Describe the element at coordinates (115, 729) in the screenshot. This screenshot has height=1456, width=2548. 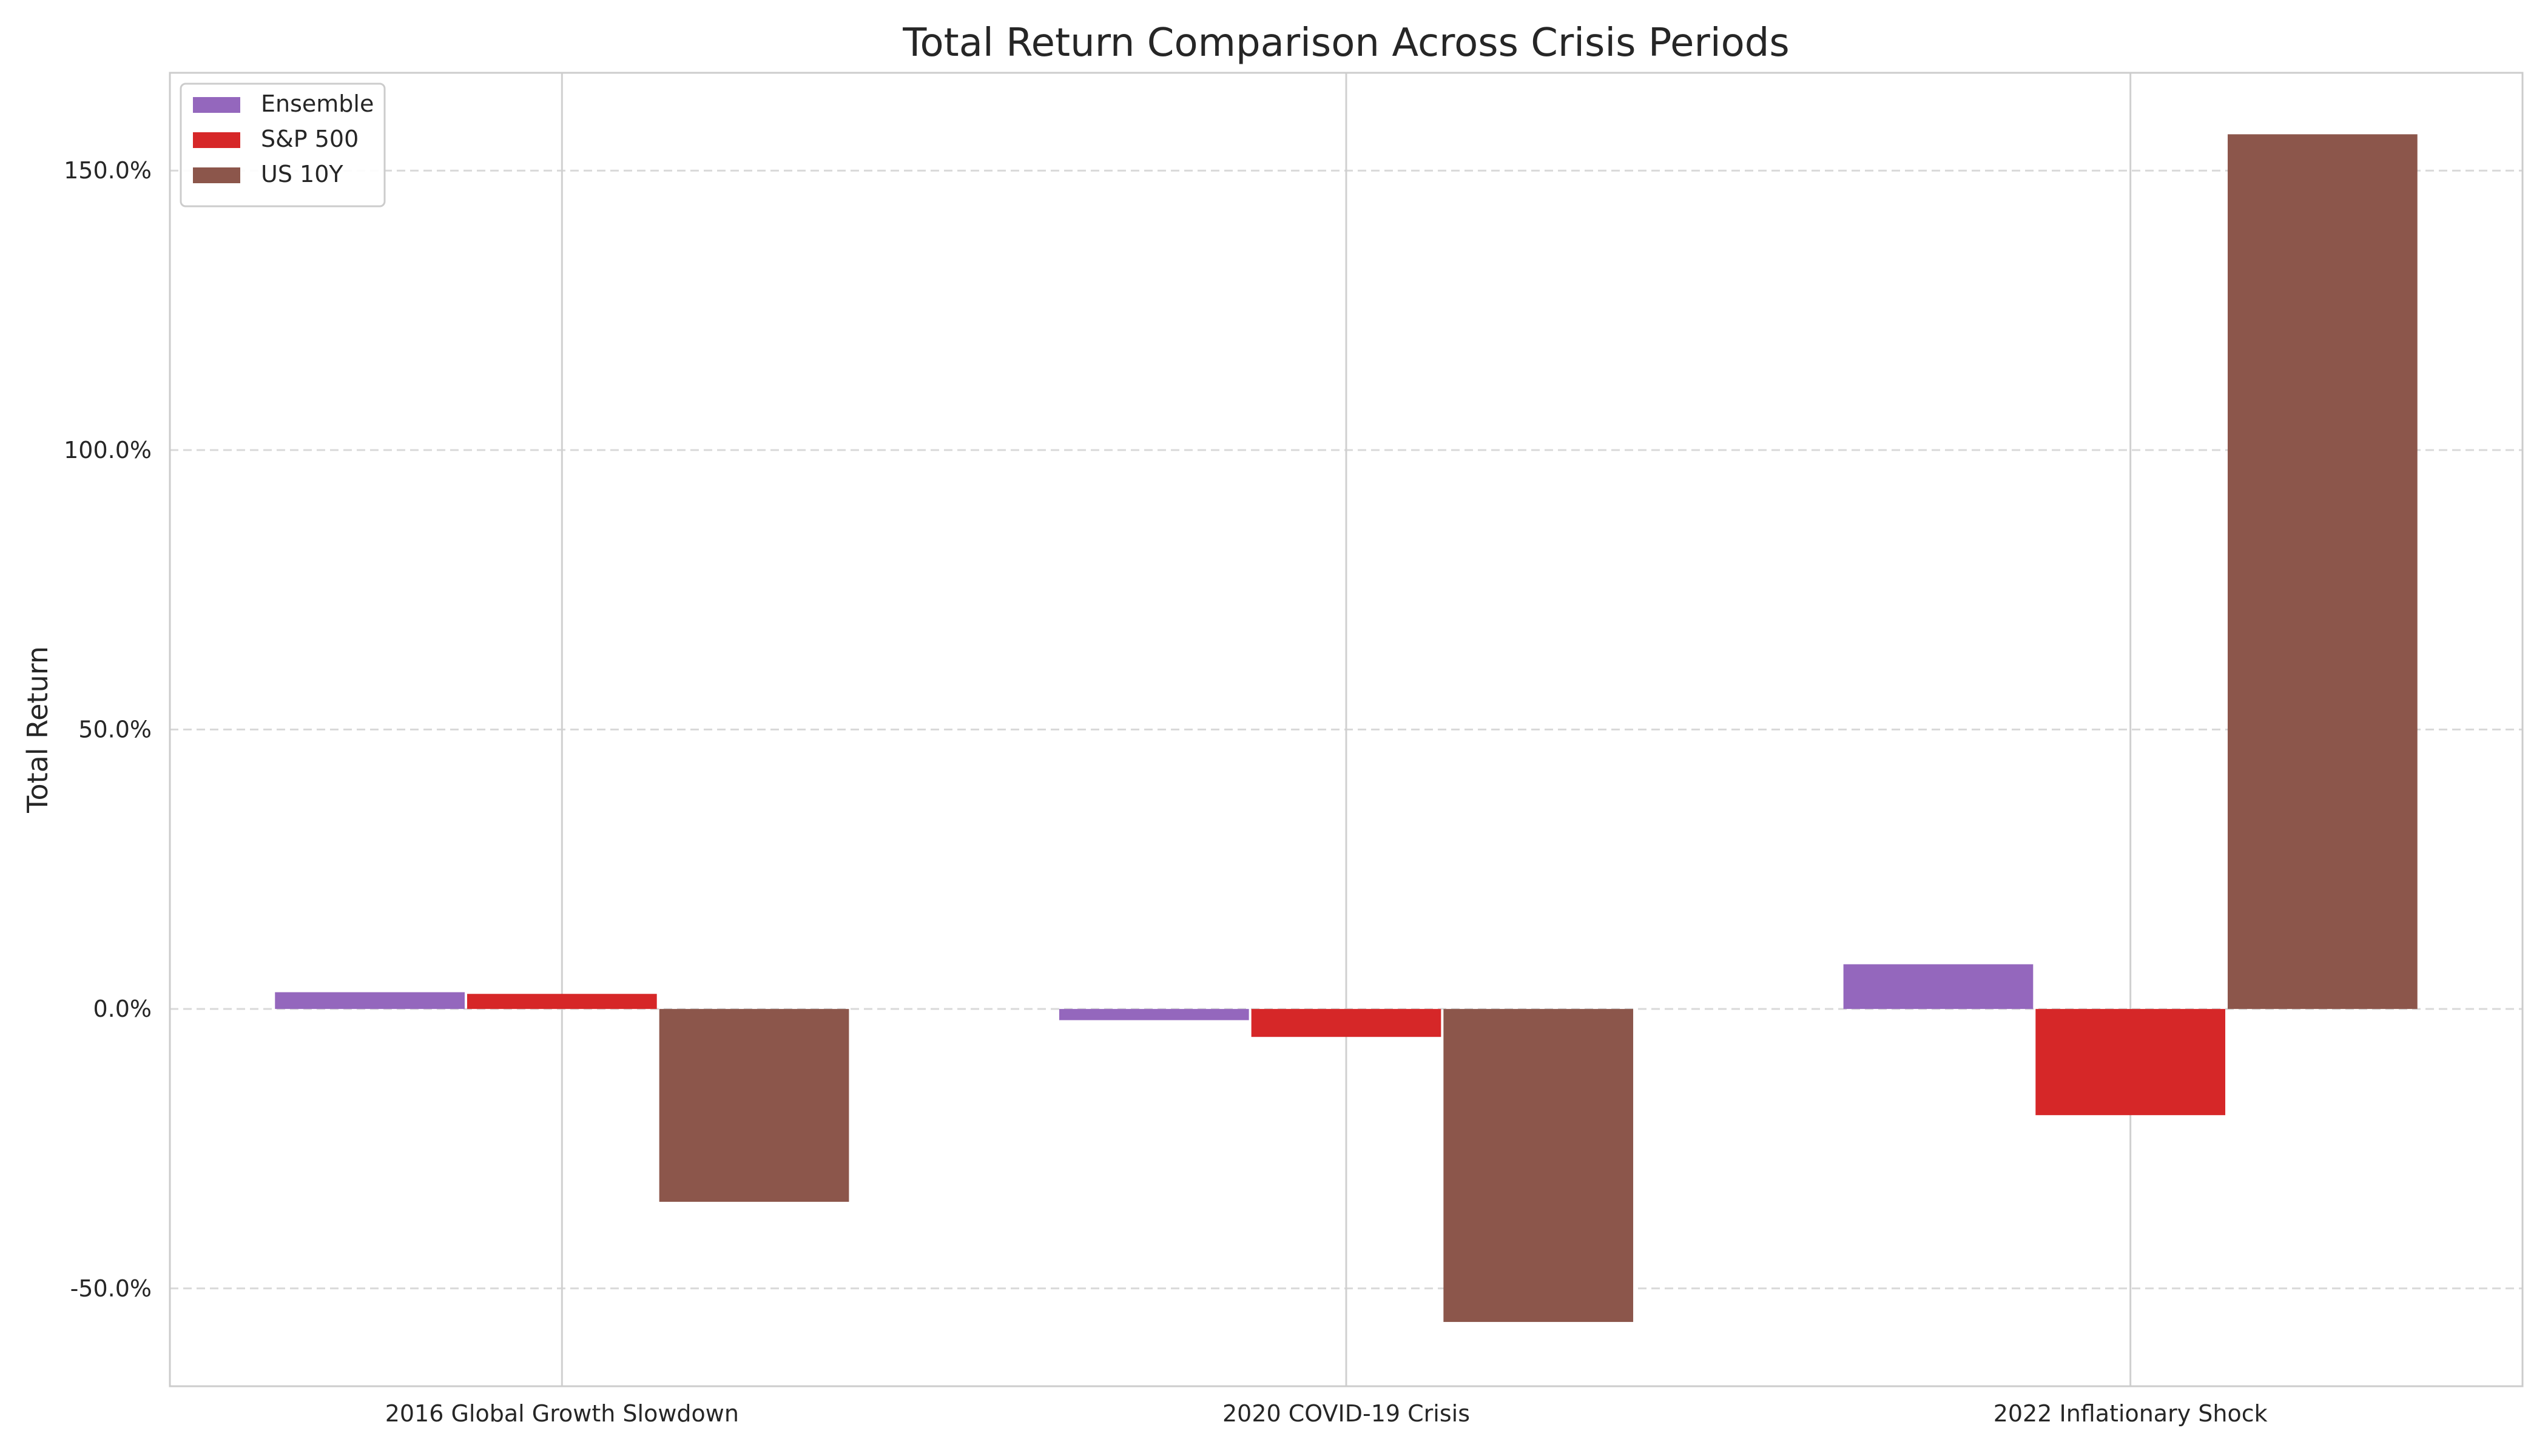
I see `y-tick-label: 50.0%` at that location.